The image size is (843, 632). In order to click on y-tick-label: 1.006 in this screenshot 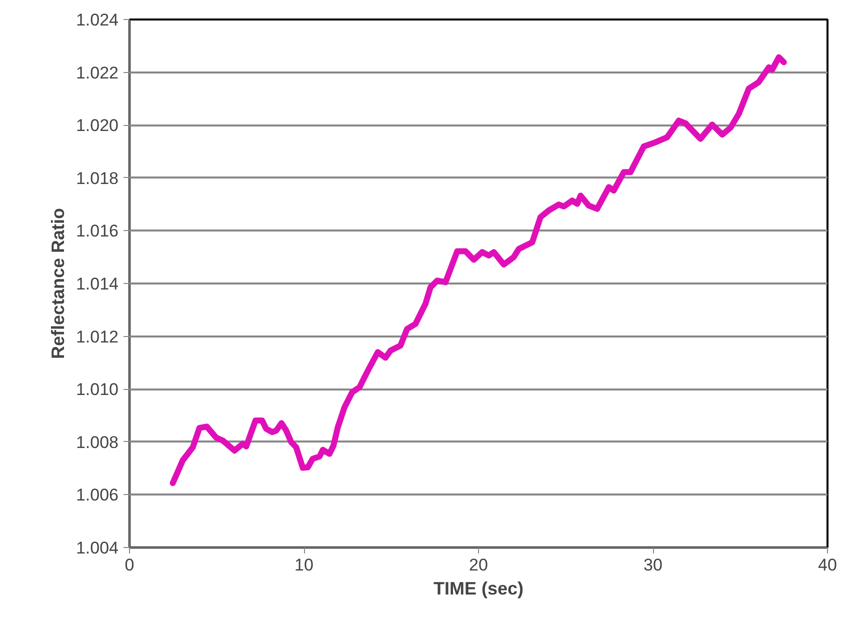, I will do `click(97, 495)`.